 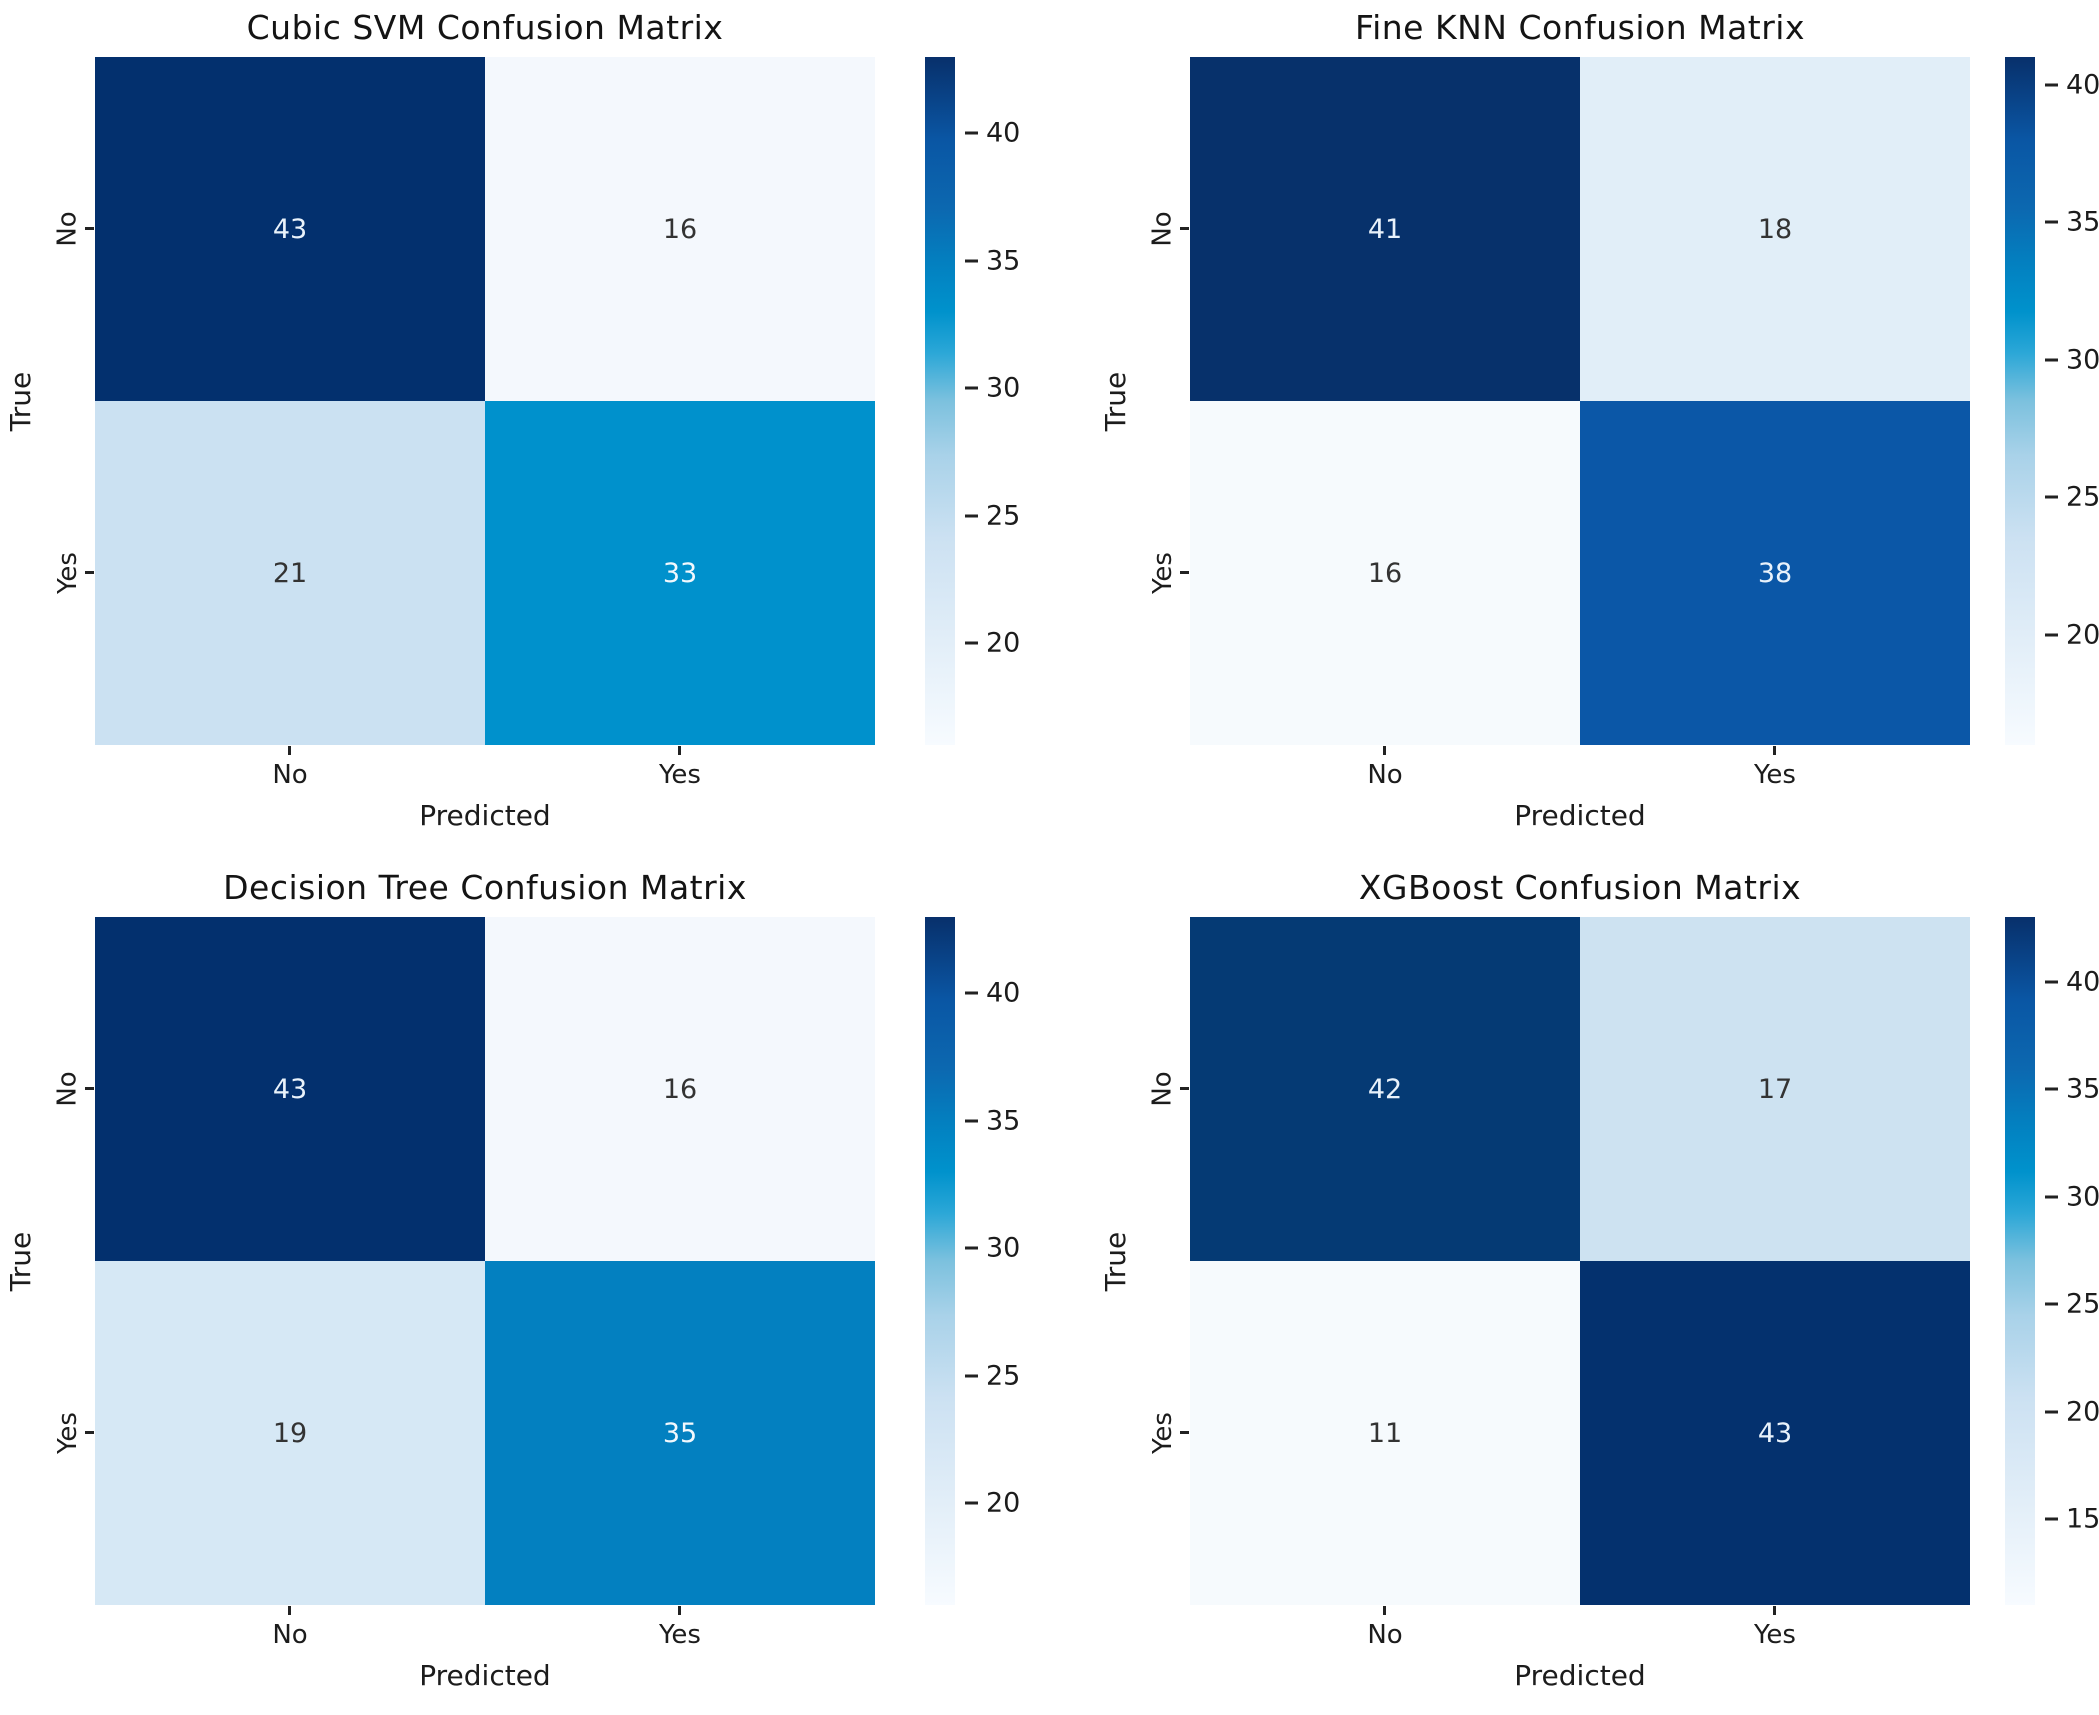 What do you see at coordinates (2052, 1261) in the screenshot?
I see `colorbar-ticks: 40 35 30 25 20 15` at bounding box center [2052, 1261].